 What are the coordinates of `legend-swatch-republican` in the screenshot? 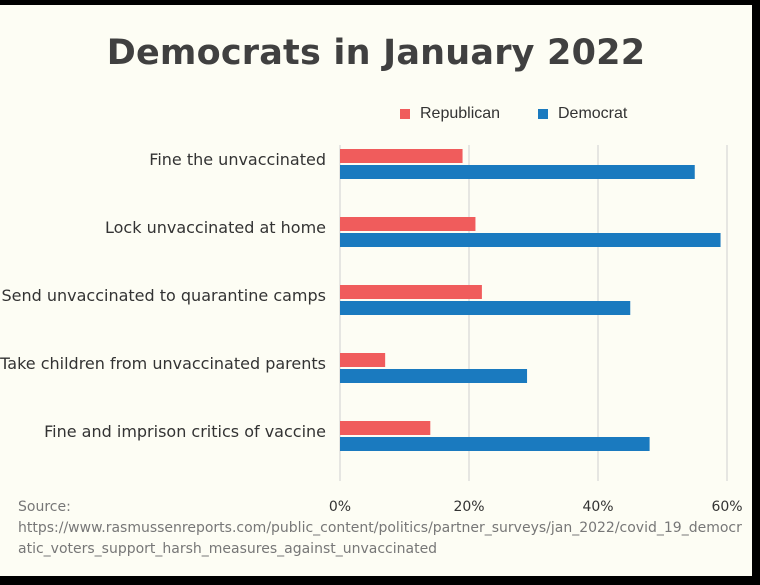 It's located at (405, 114).